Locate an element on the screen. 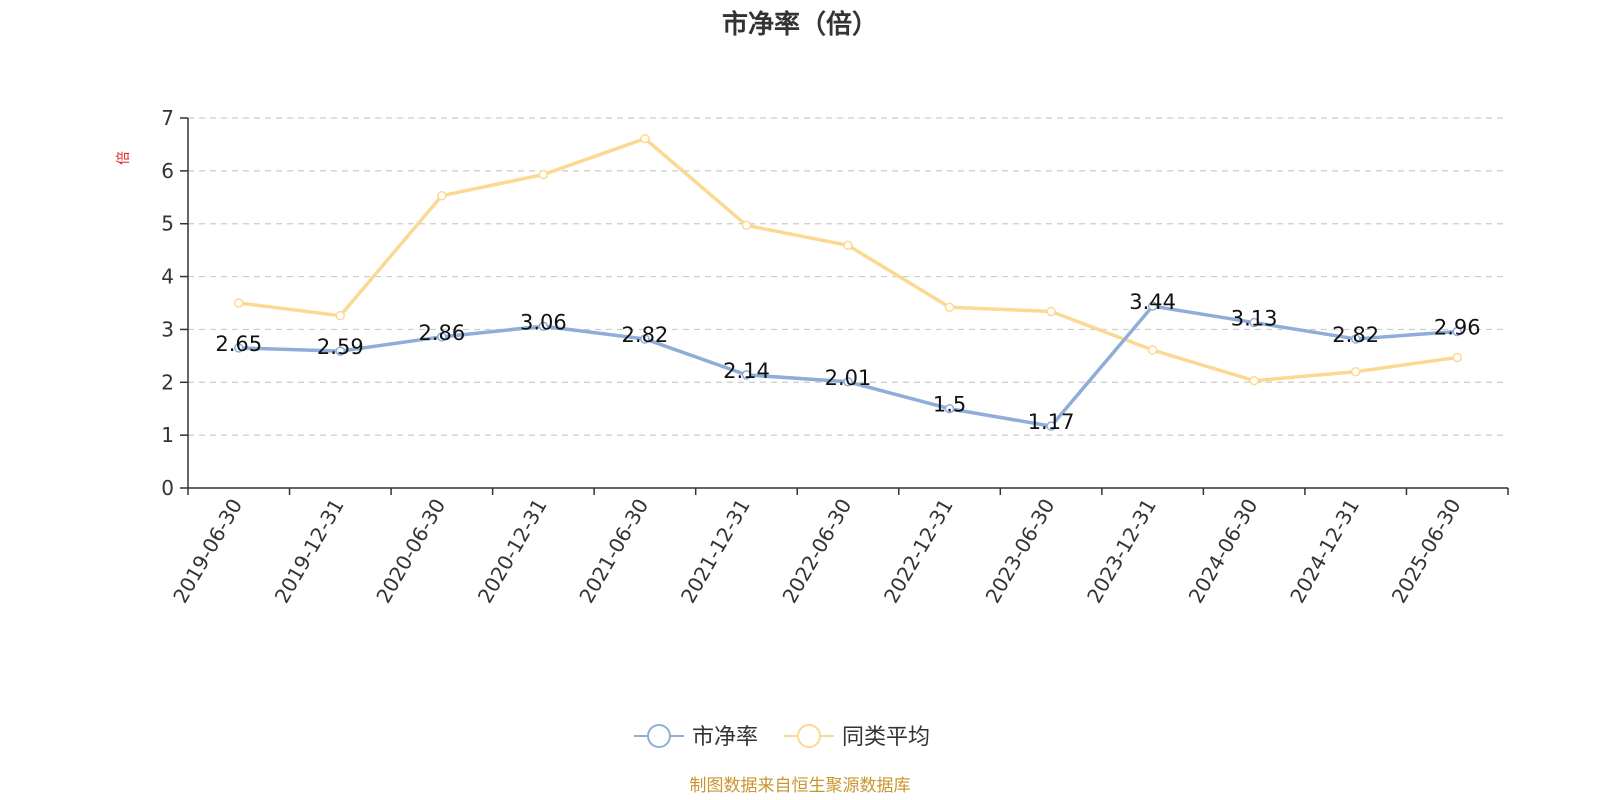 This screenshot has height=800, width=1600. data-label: 1.5 is located at coordinates (949, 405).